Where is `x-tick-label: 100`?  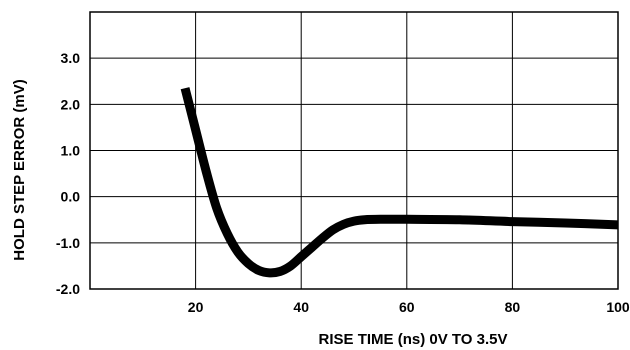
x-tick-label: 100 is located at coordinates (618, 307).